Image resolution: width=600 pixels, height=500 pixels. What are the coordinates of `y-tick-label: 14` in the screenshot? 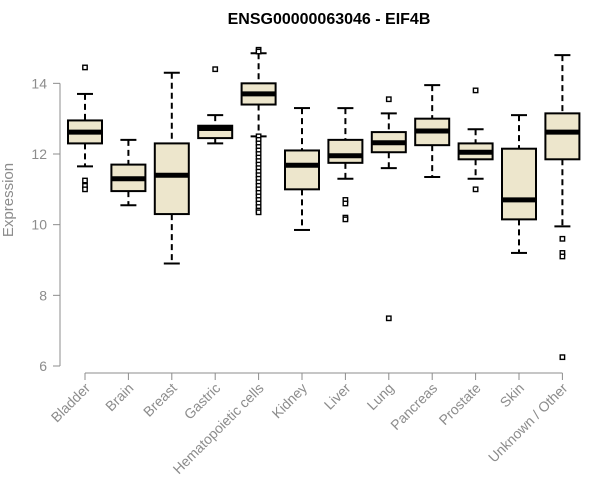 It's located at (39, 83).